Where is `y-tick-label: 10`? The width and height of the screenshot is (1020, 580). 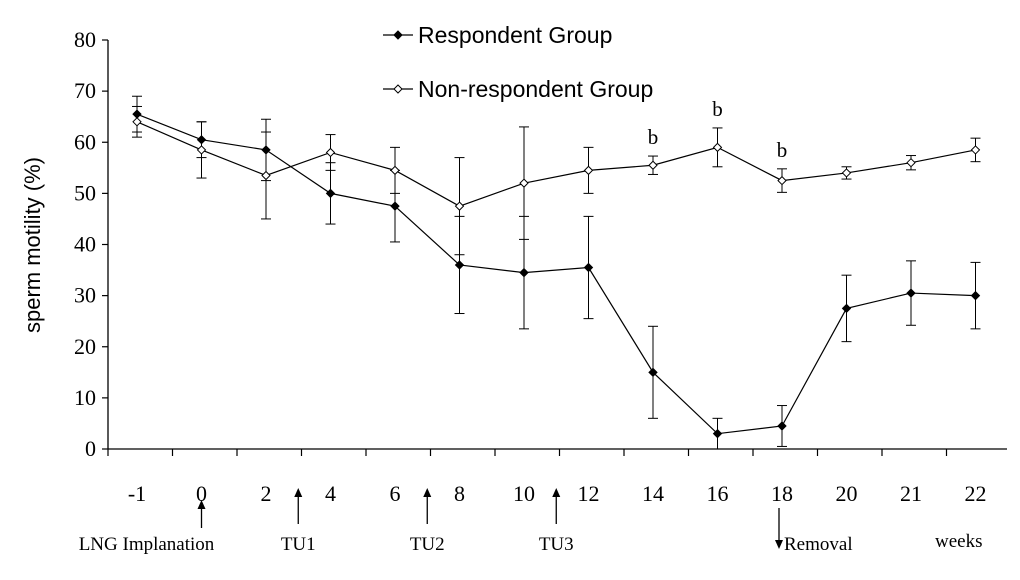 y-tick-label: 10 is located at coordinates (85, 397).